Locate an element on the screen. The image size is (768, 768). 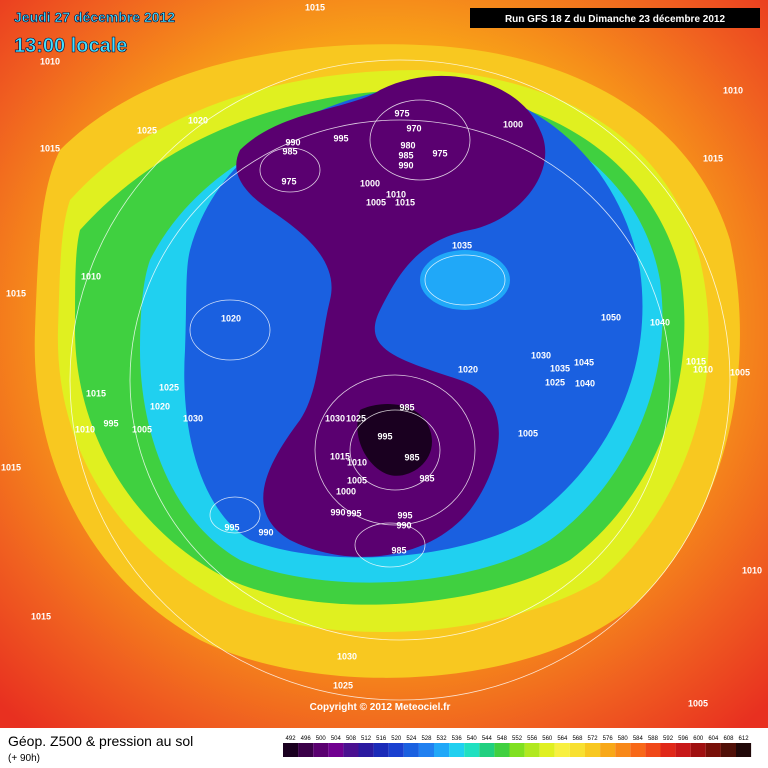
scale-label: 548 is located at coordinates (502, 739).